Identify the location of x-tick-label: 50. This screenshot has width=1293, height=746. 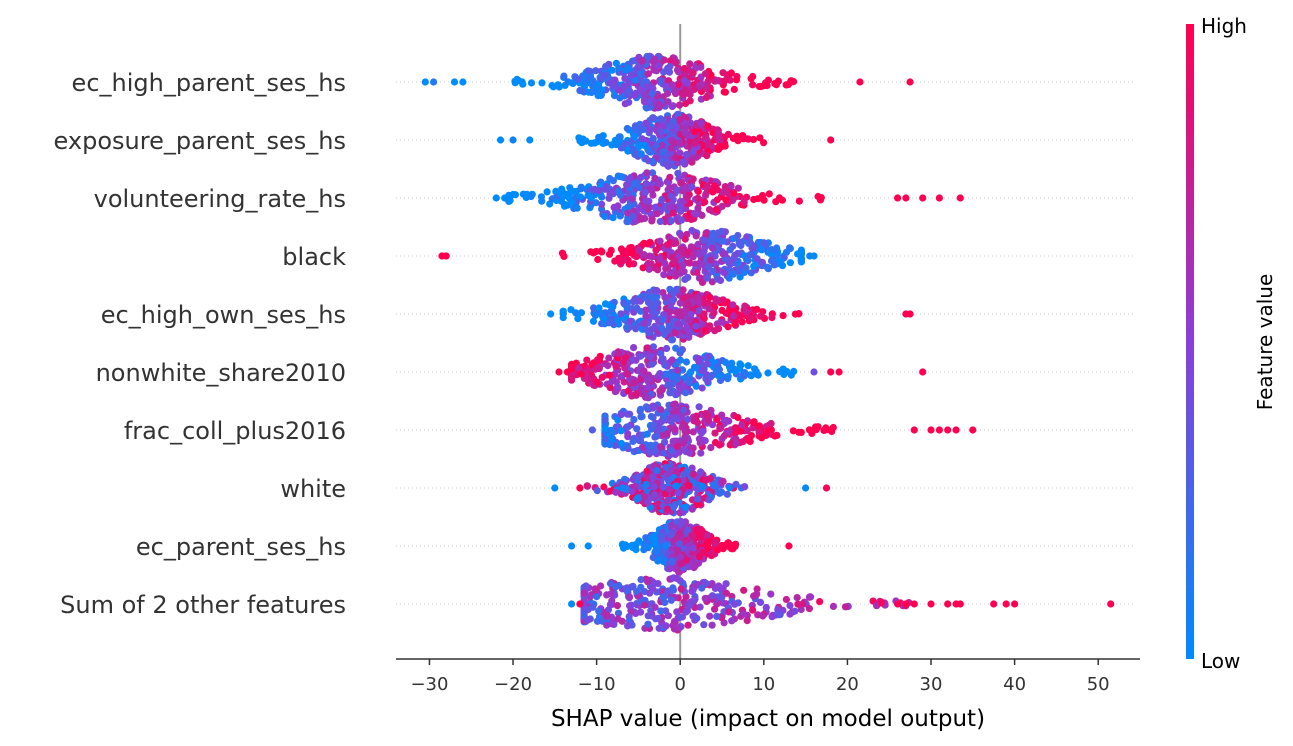
(1098, 684).